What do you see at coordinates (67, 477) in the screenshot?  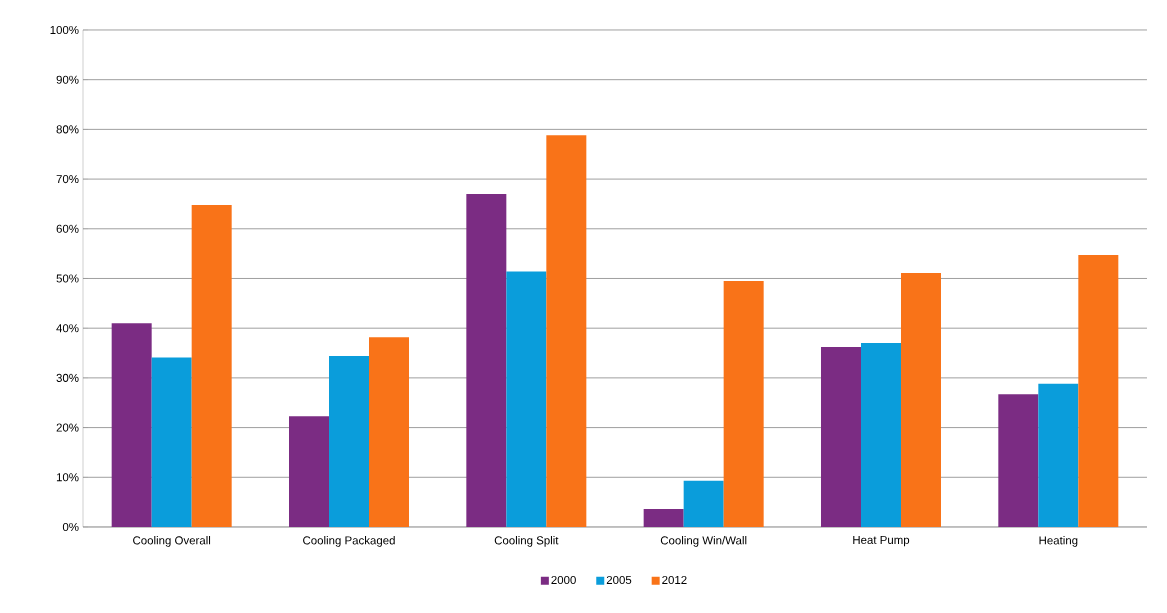 I see `y-tick-label: 10%` at bounding box center [67, 477].